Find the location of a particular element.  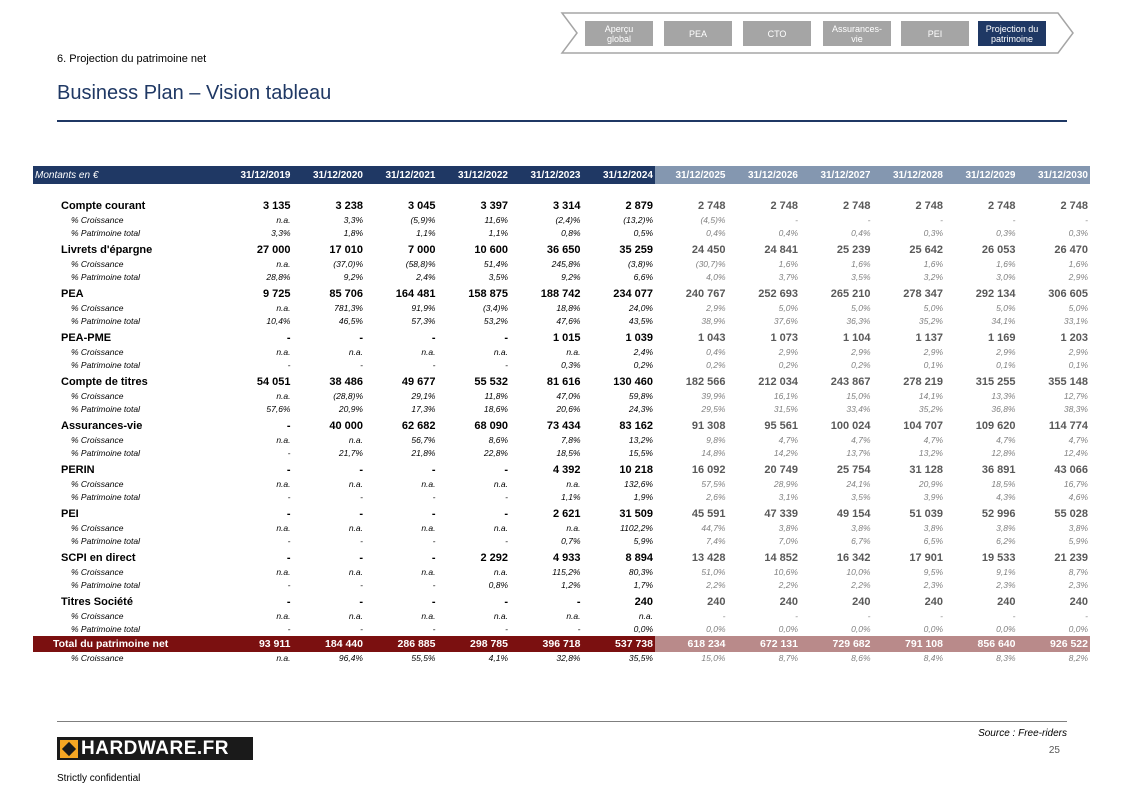

value-cell: 109 620 is located at coordinates (995, 426).